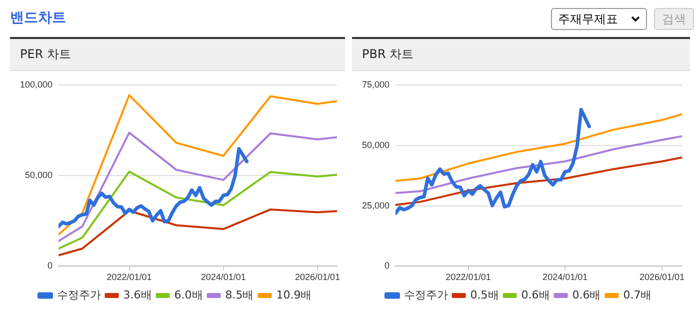 This screenshot has height=312, width=699. Describe the element at coordinates (294, 295) in the screenshot. I see `legend-label: 10.9배` at that location.